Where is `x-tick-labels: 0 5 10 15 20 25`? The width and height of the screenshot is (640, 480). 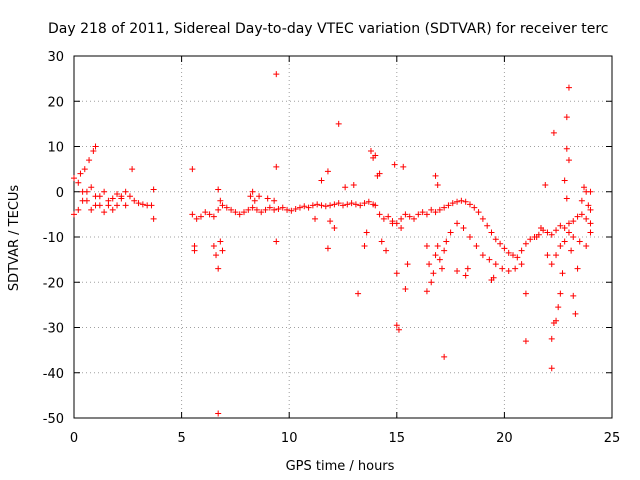 x-tick-labels: 0 5 10 15 20 25 is located at coordinates (345, 438).